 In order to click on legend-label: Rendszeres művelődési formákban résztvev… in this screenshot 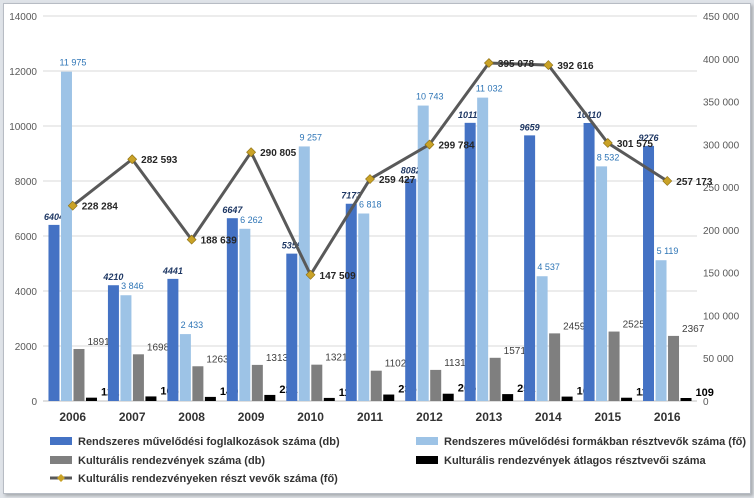, I will do `click(595, 442)`.